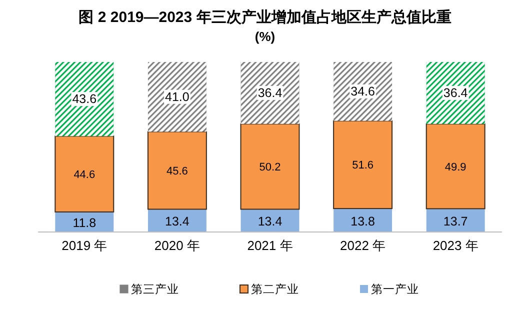 The width and height of the screenshot is (530, 313). I want to click on x-tick-label: 2023 年, so click(455, 245).